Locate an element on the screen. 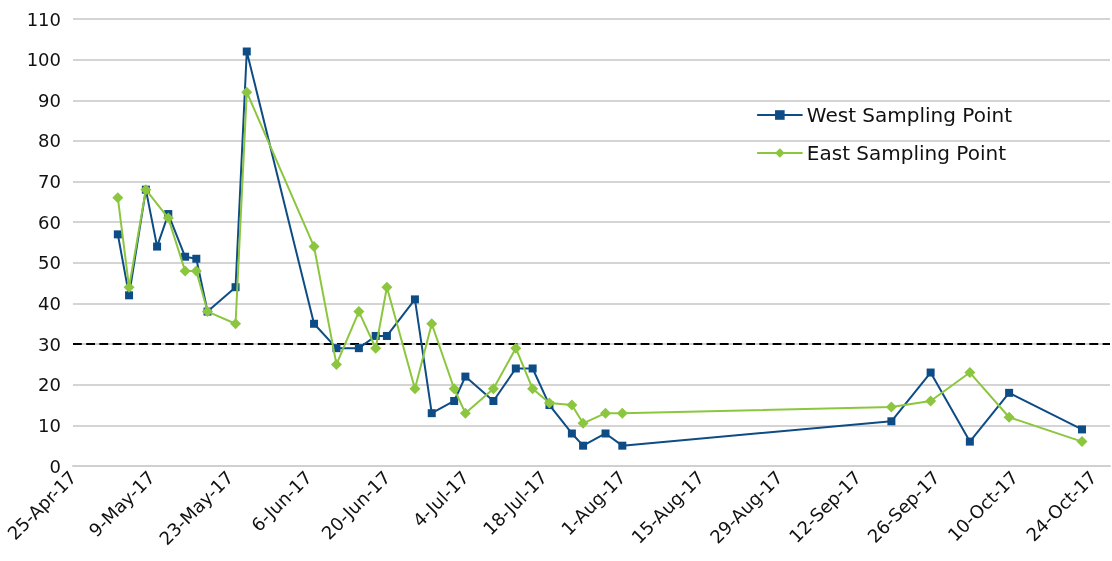 Image resolution: width=1112 pixels, height=561 pixels. legend-label: West Sampling Point is located at coordinates (909, 115).